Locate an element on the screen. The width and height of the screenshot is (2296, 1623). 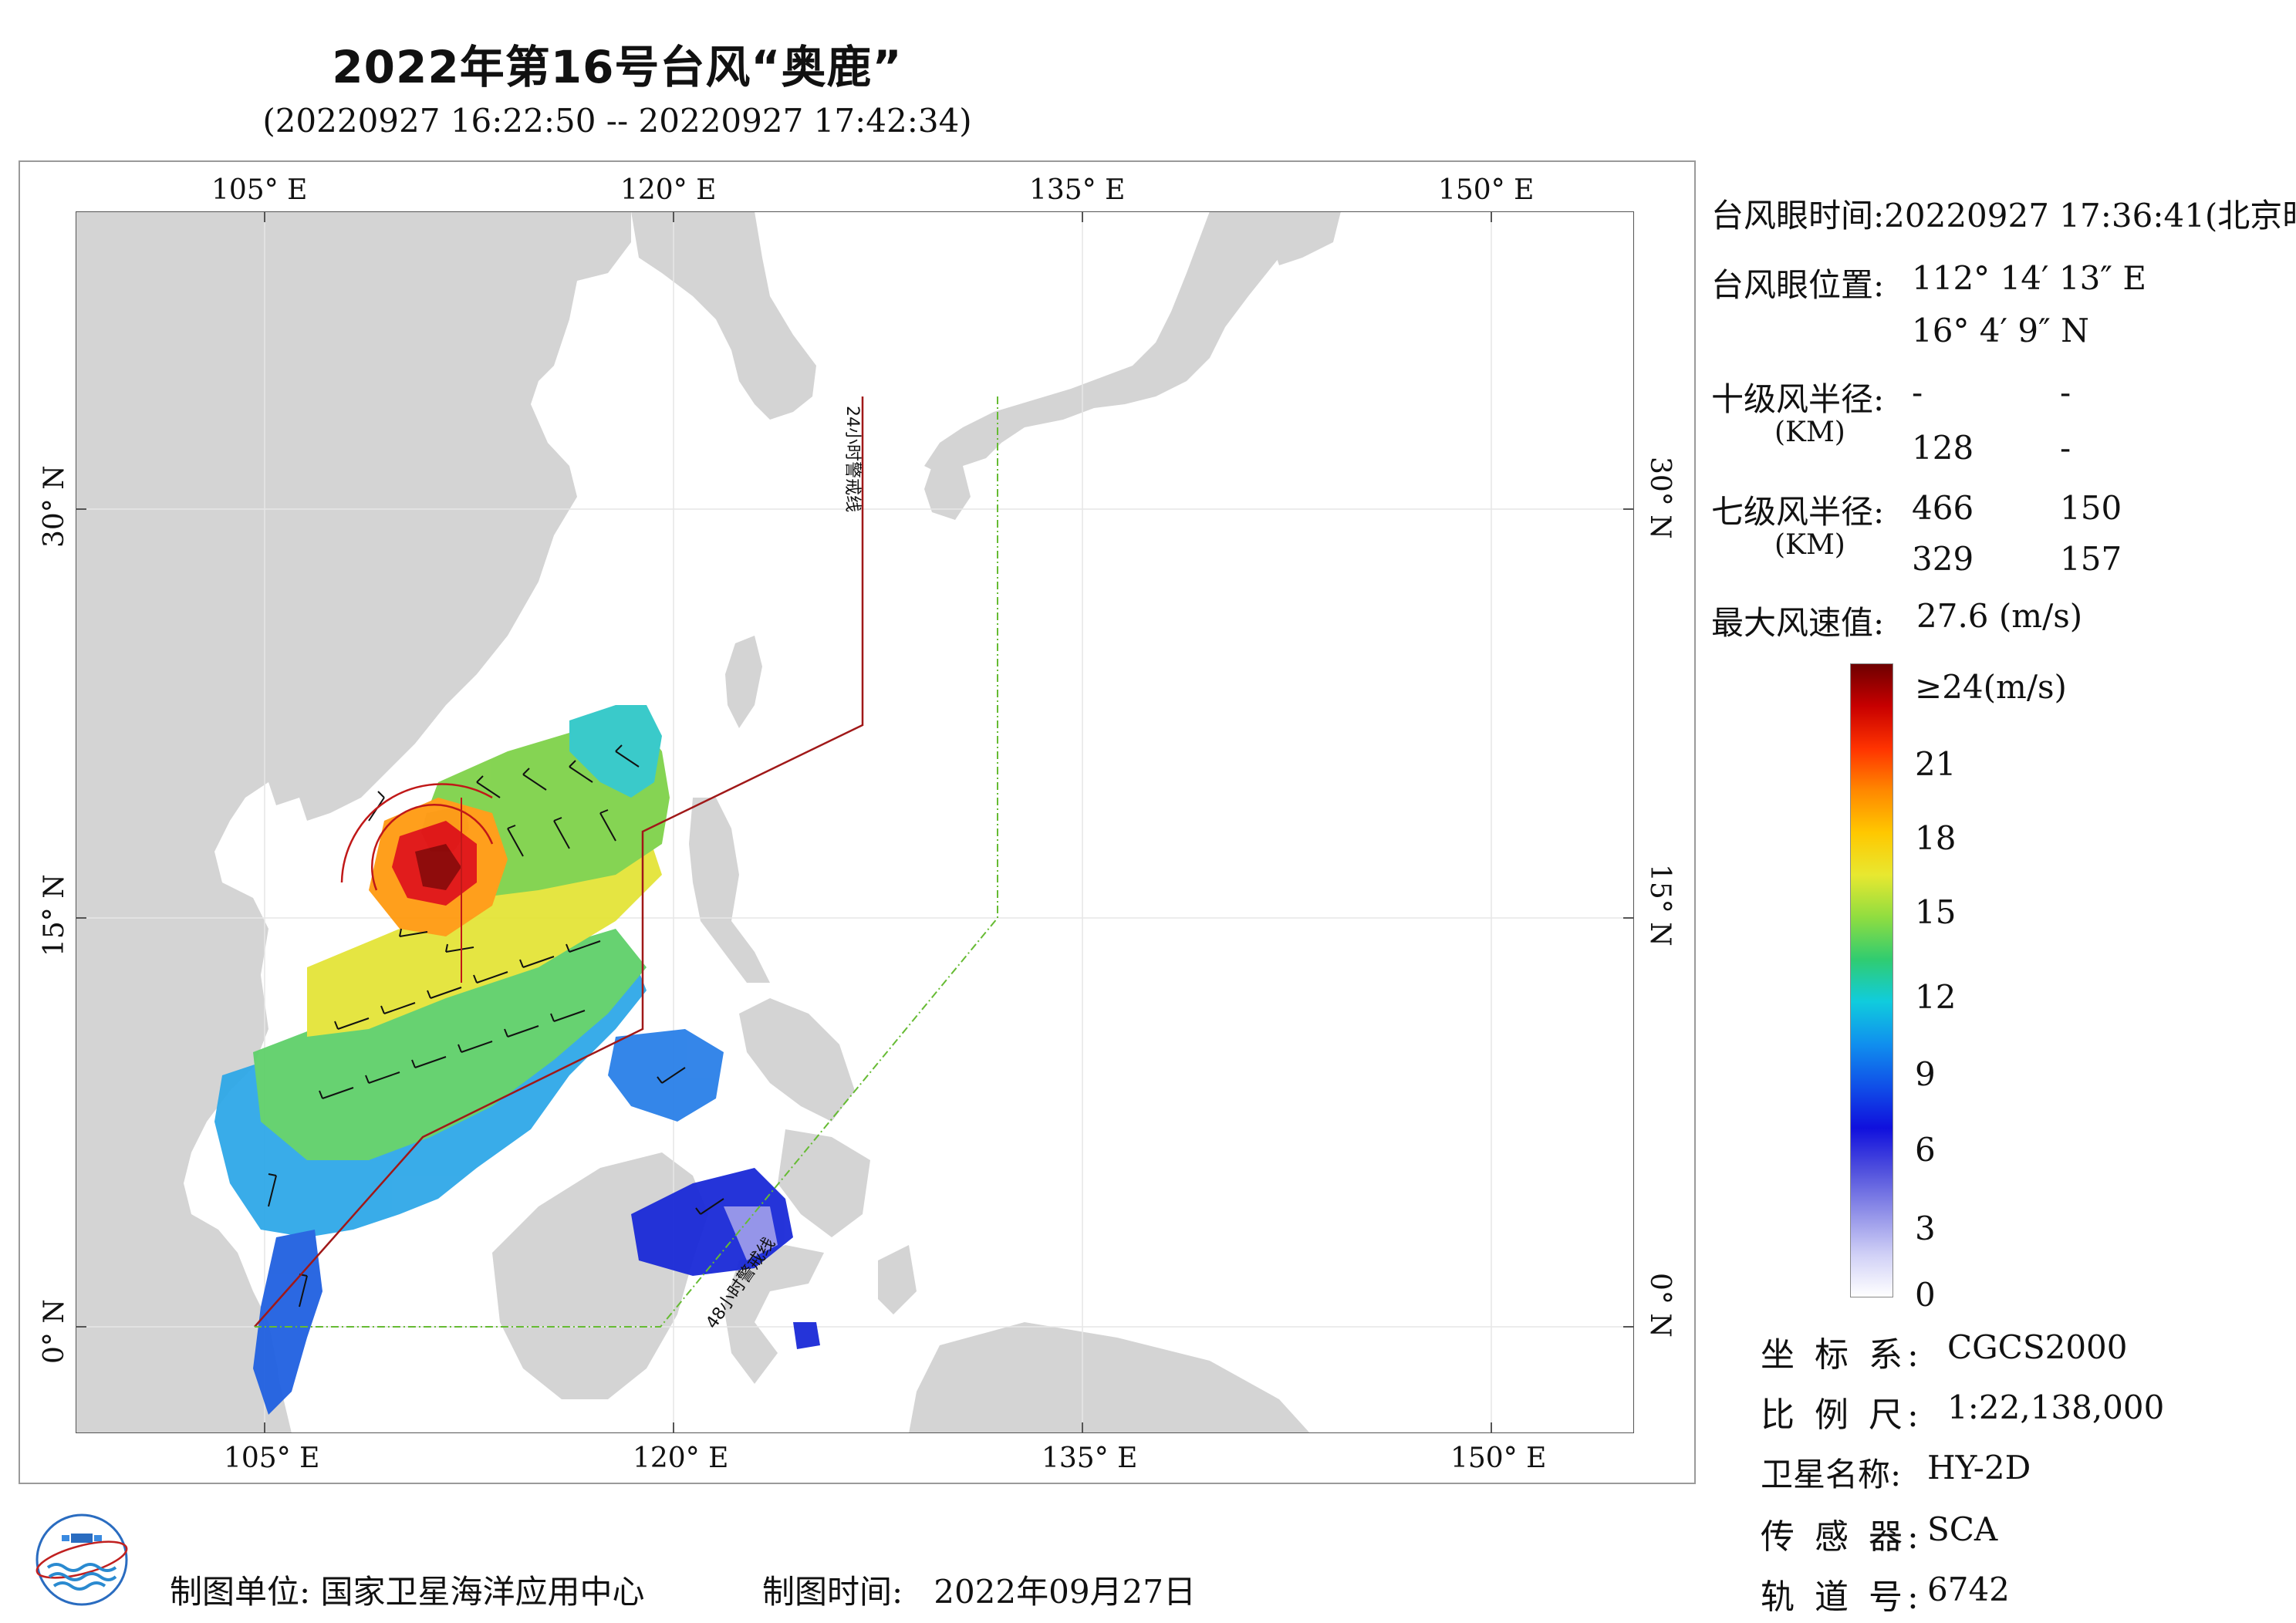
r10-v00: - is located at coordinates (1917, 392).